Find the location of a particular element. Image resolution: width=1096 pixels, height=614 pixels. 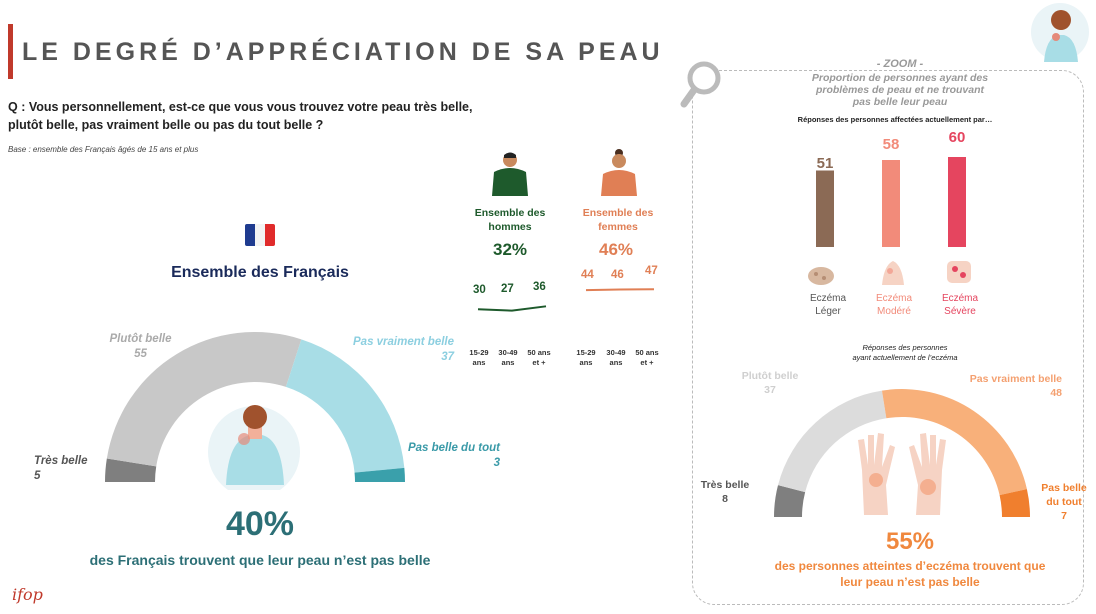

d1-label-plutot: Plutôt belle 55 is located at coordinates (140, 346).